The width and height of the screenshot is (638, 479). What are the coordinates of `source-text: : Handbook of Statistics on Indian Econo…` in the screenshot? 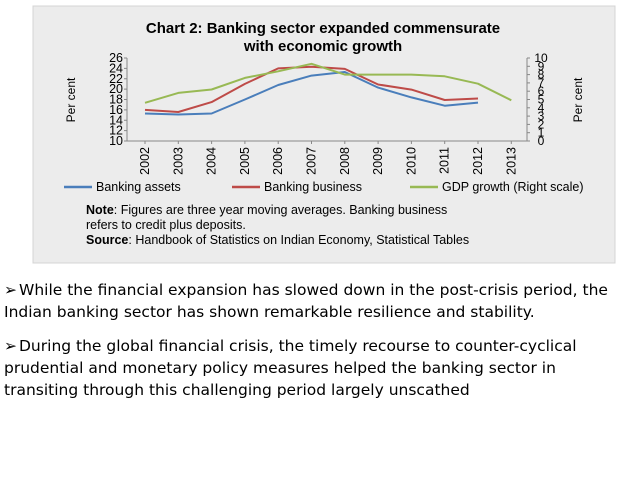 It's located at (298, 240).